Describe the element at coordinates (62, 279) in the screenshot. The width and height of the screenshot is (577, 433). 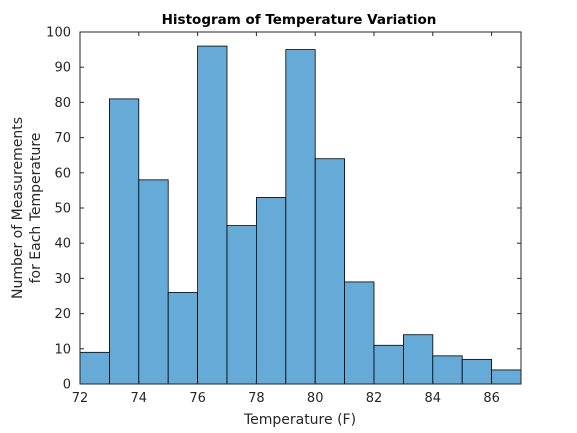
I see `y-tick-label: 30` at that location.